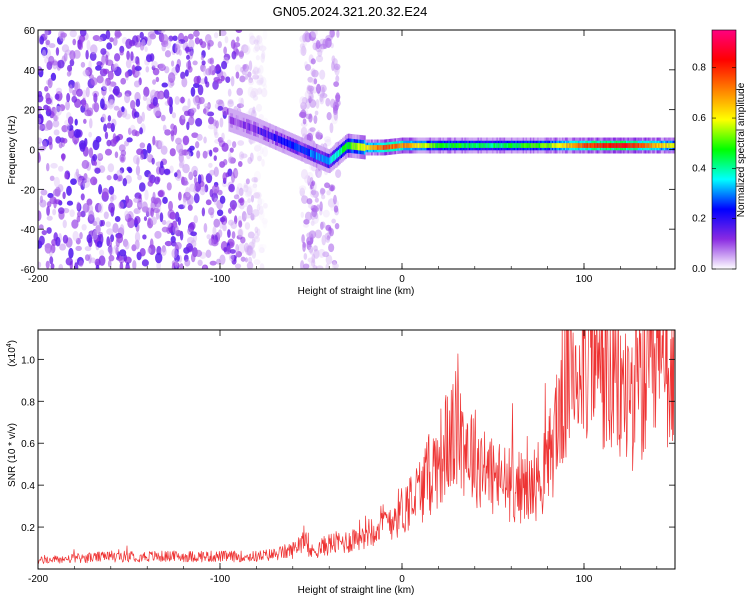 The width and height of the screenshot is (750, 600). I want to click on y-tick-label: 60, so click(30, 31).